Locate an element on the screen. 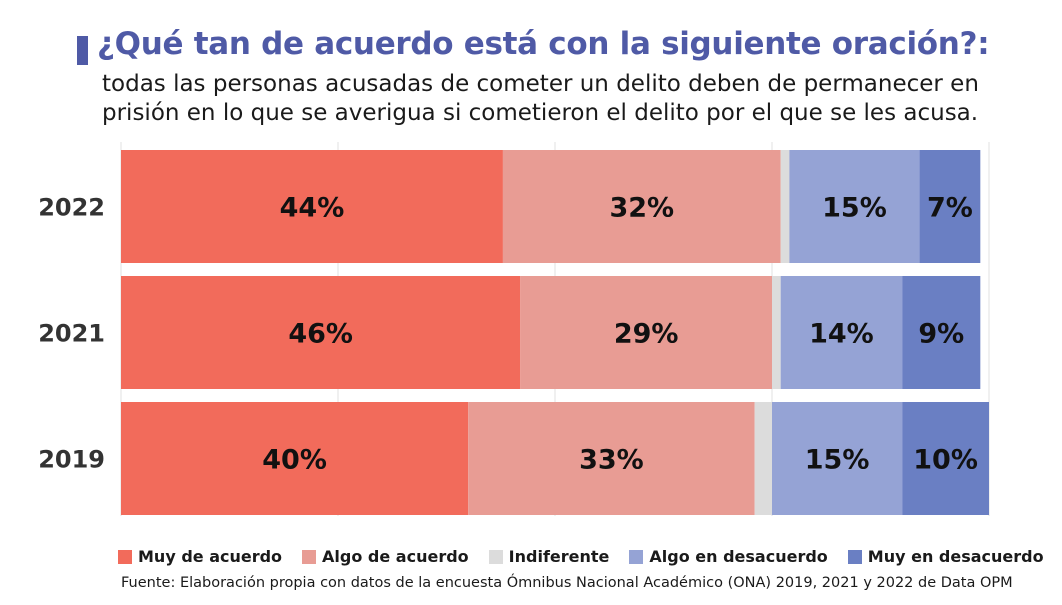 The image size is (1062, 605). legend-label: Algo en desacuerdo is located at coordinates (738, 556).